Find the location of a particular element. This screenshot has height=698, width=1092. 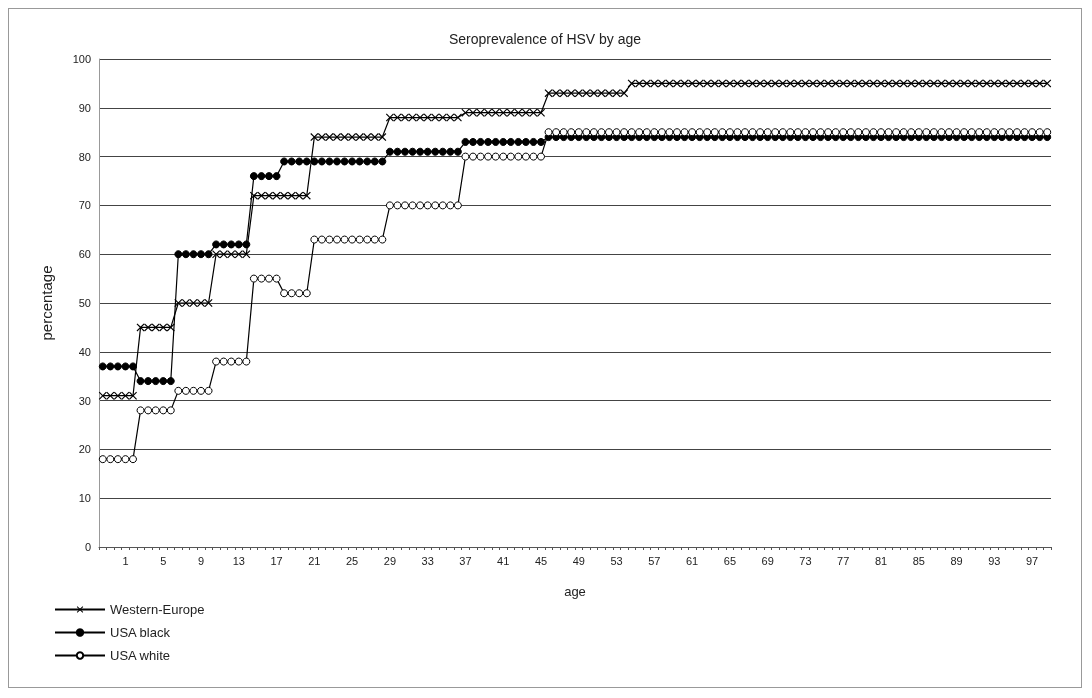

x-tick-label: 5 is located at coordinates (163, 560).